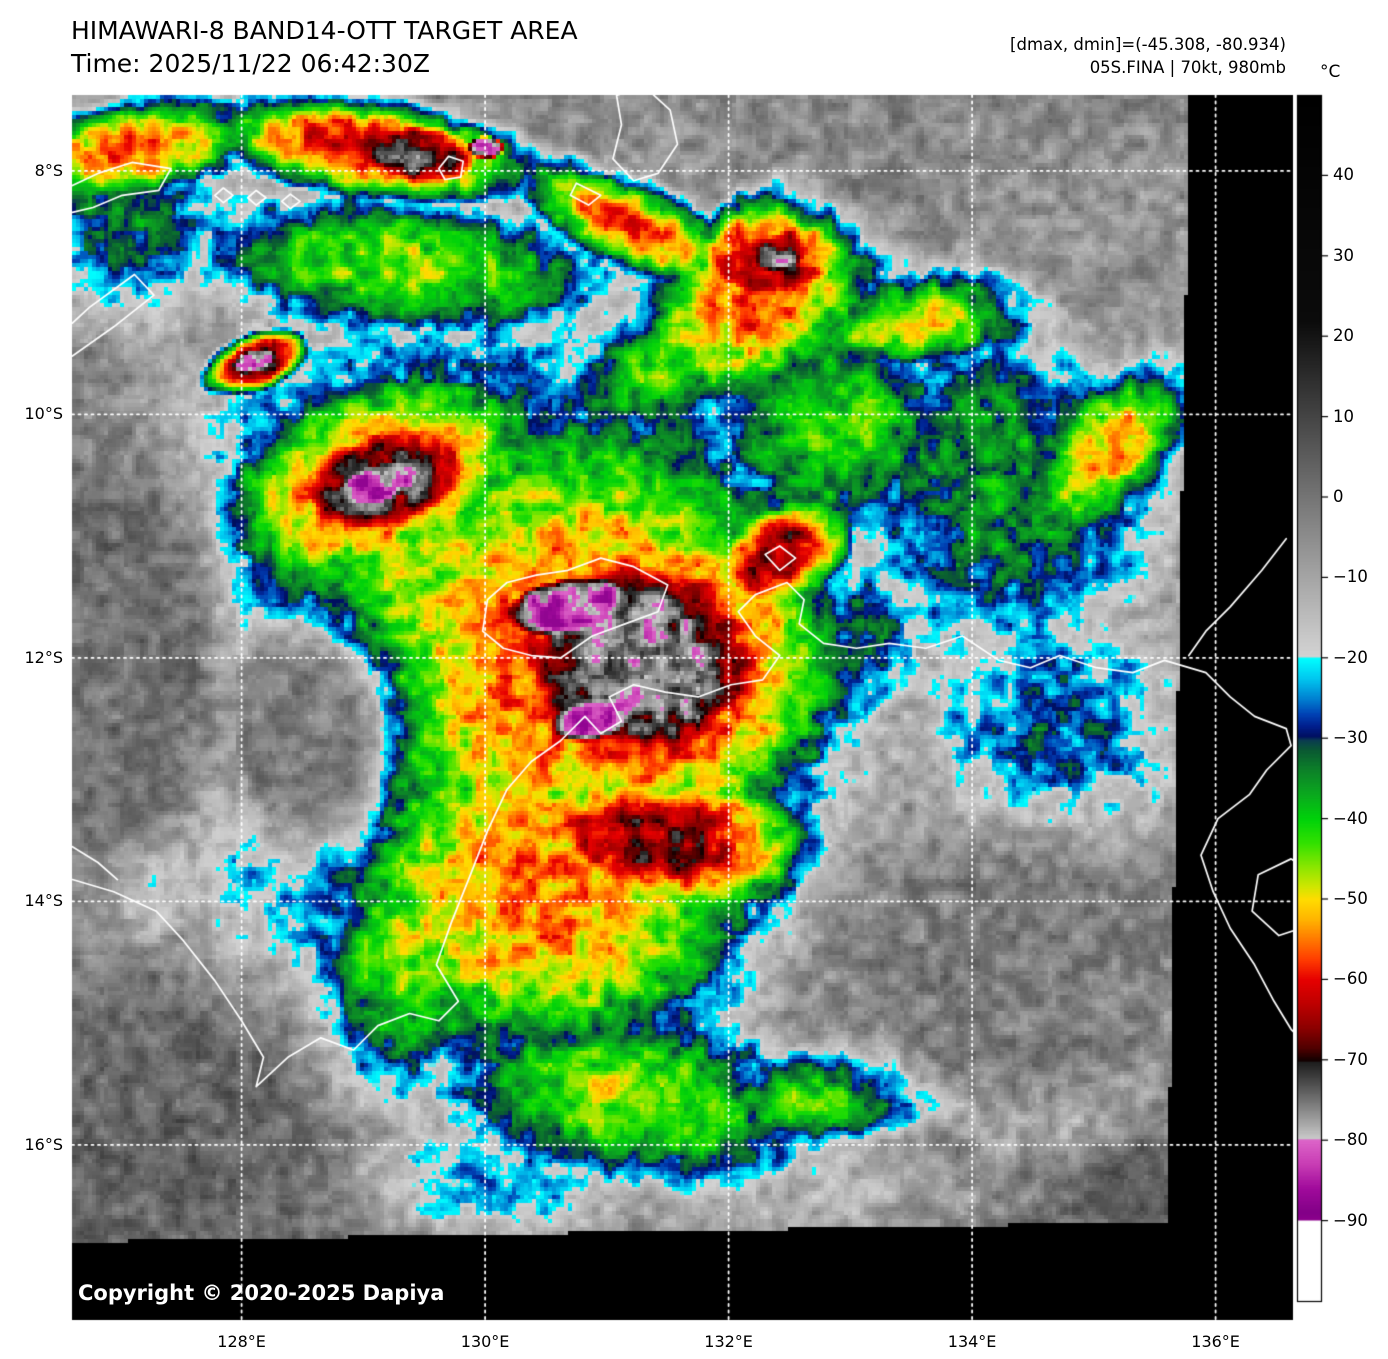 Image resolution: width=1388 pixels, height=1359 pixels. I want to click on colorbar-tick-label: 40, so click(1343, 175).